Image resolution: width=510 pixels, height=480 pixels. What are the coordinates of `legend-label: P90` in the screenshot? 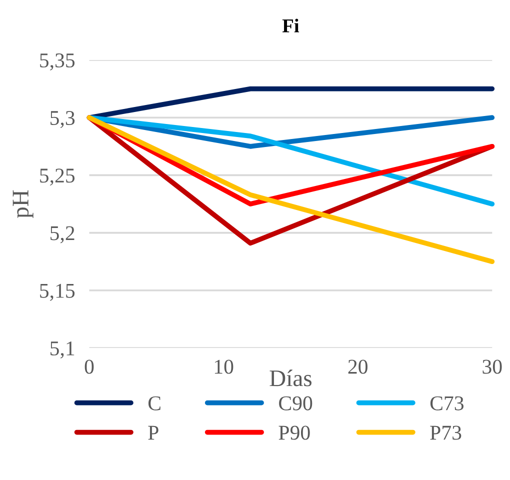 It's located at (294, 433).